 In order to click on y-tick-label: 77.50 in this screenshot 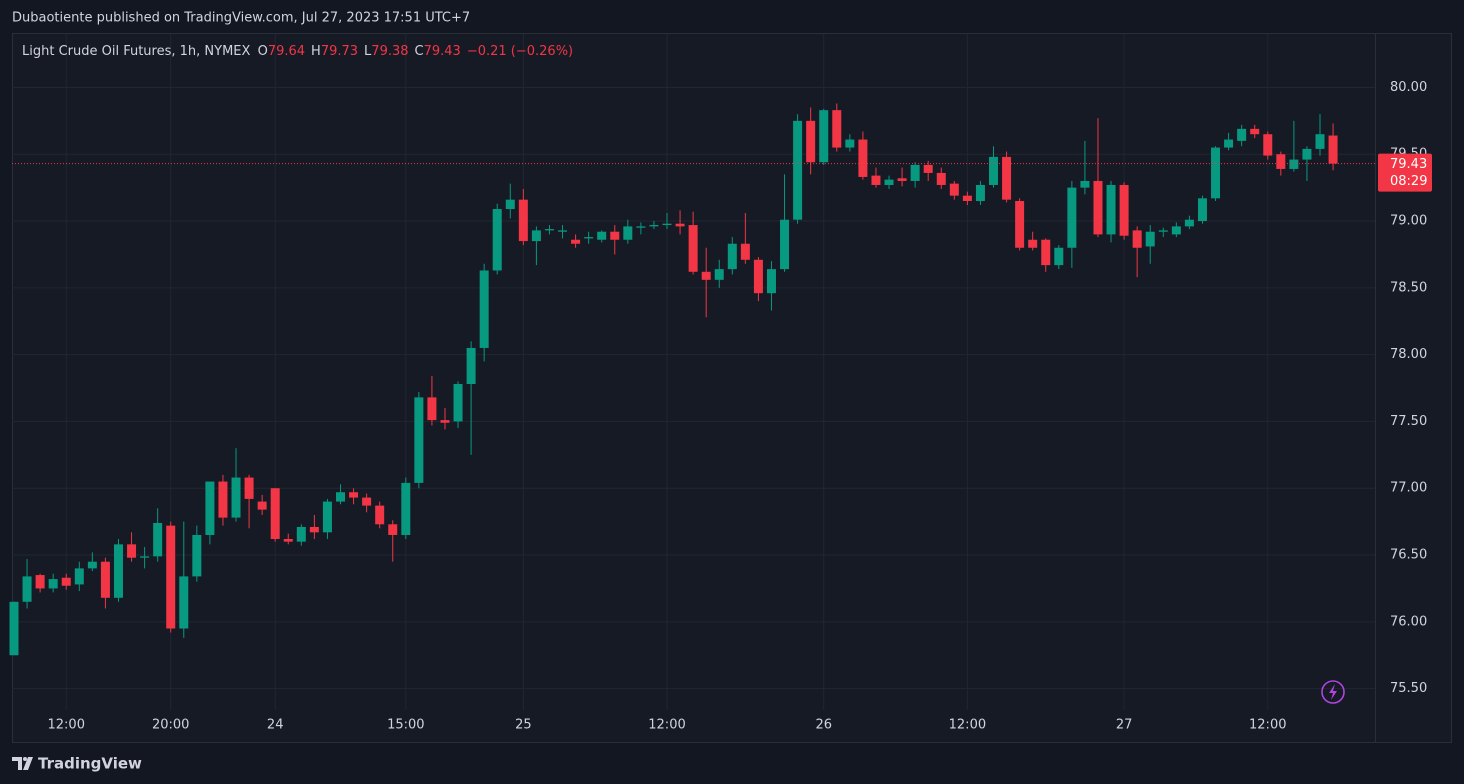, I will do `click(1408, 421)`.